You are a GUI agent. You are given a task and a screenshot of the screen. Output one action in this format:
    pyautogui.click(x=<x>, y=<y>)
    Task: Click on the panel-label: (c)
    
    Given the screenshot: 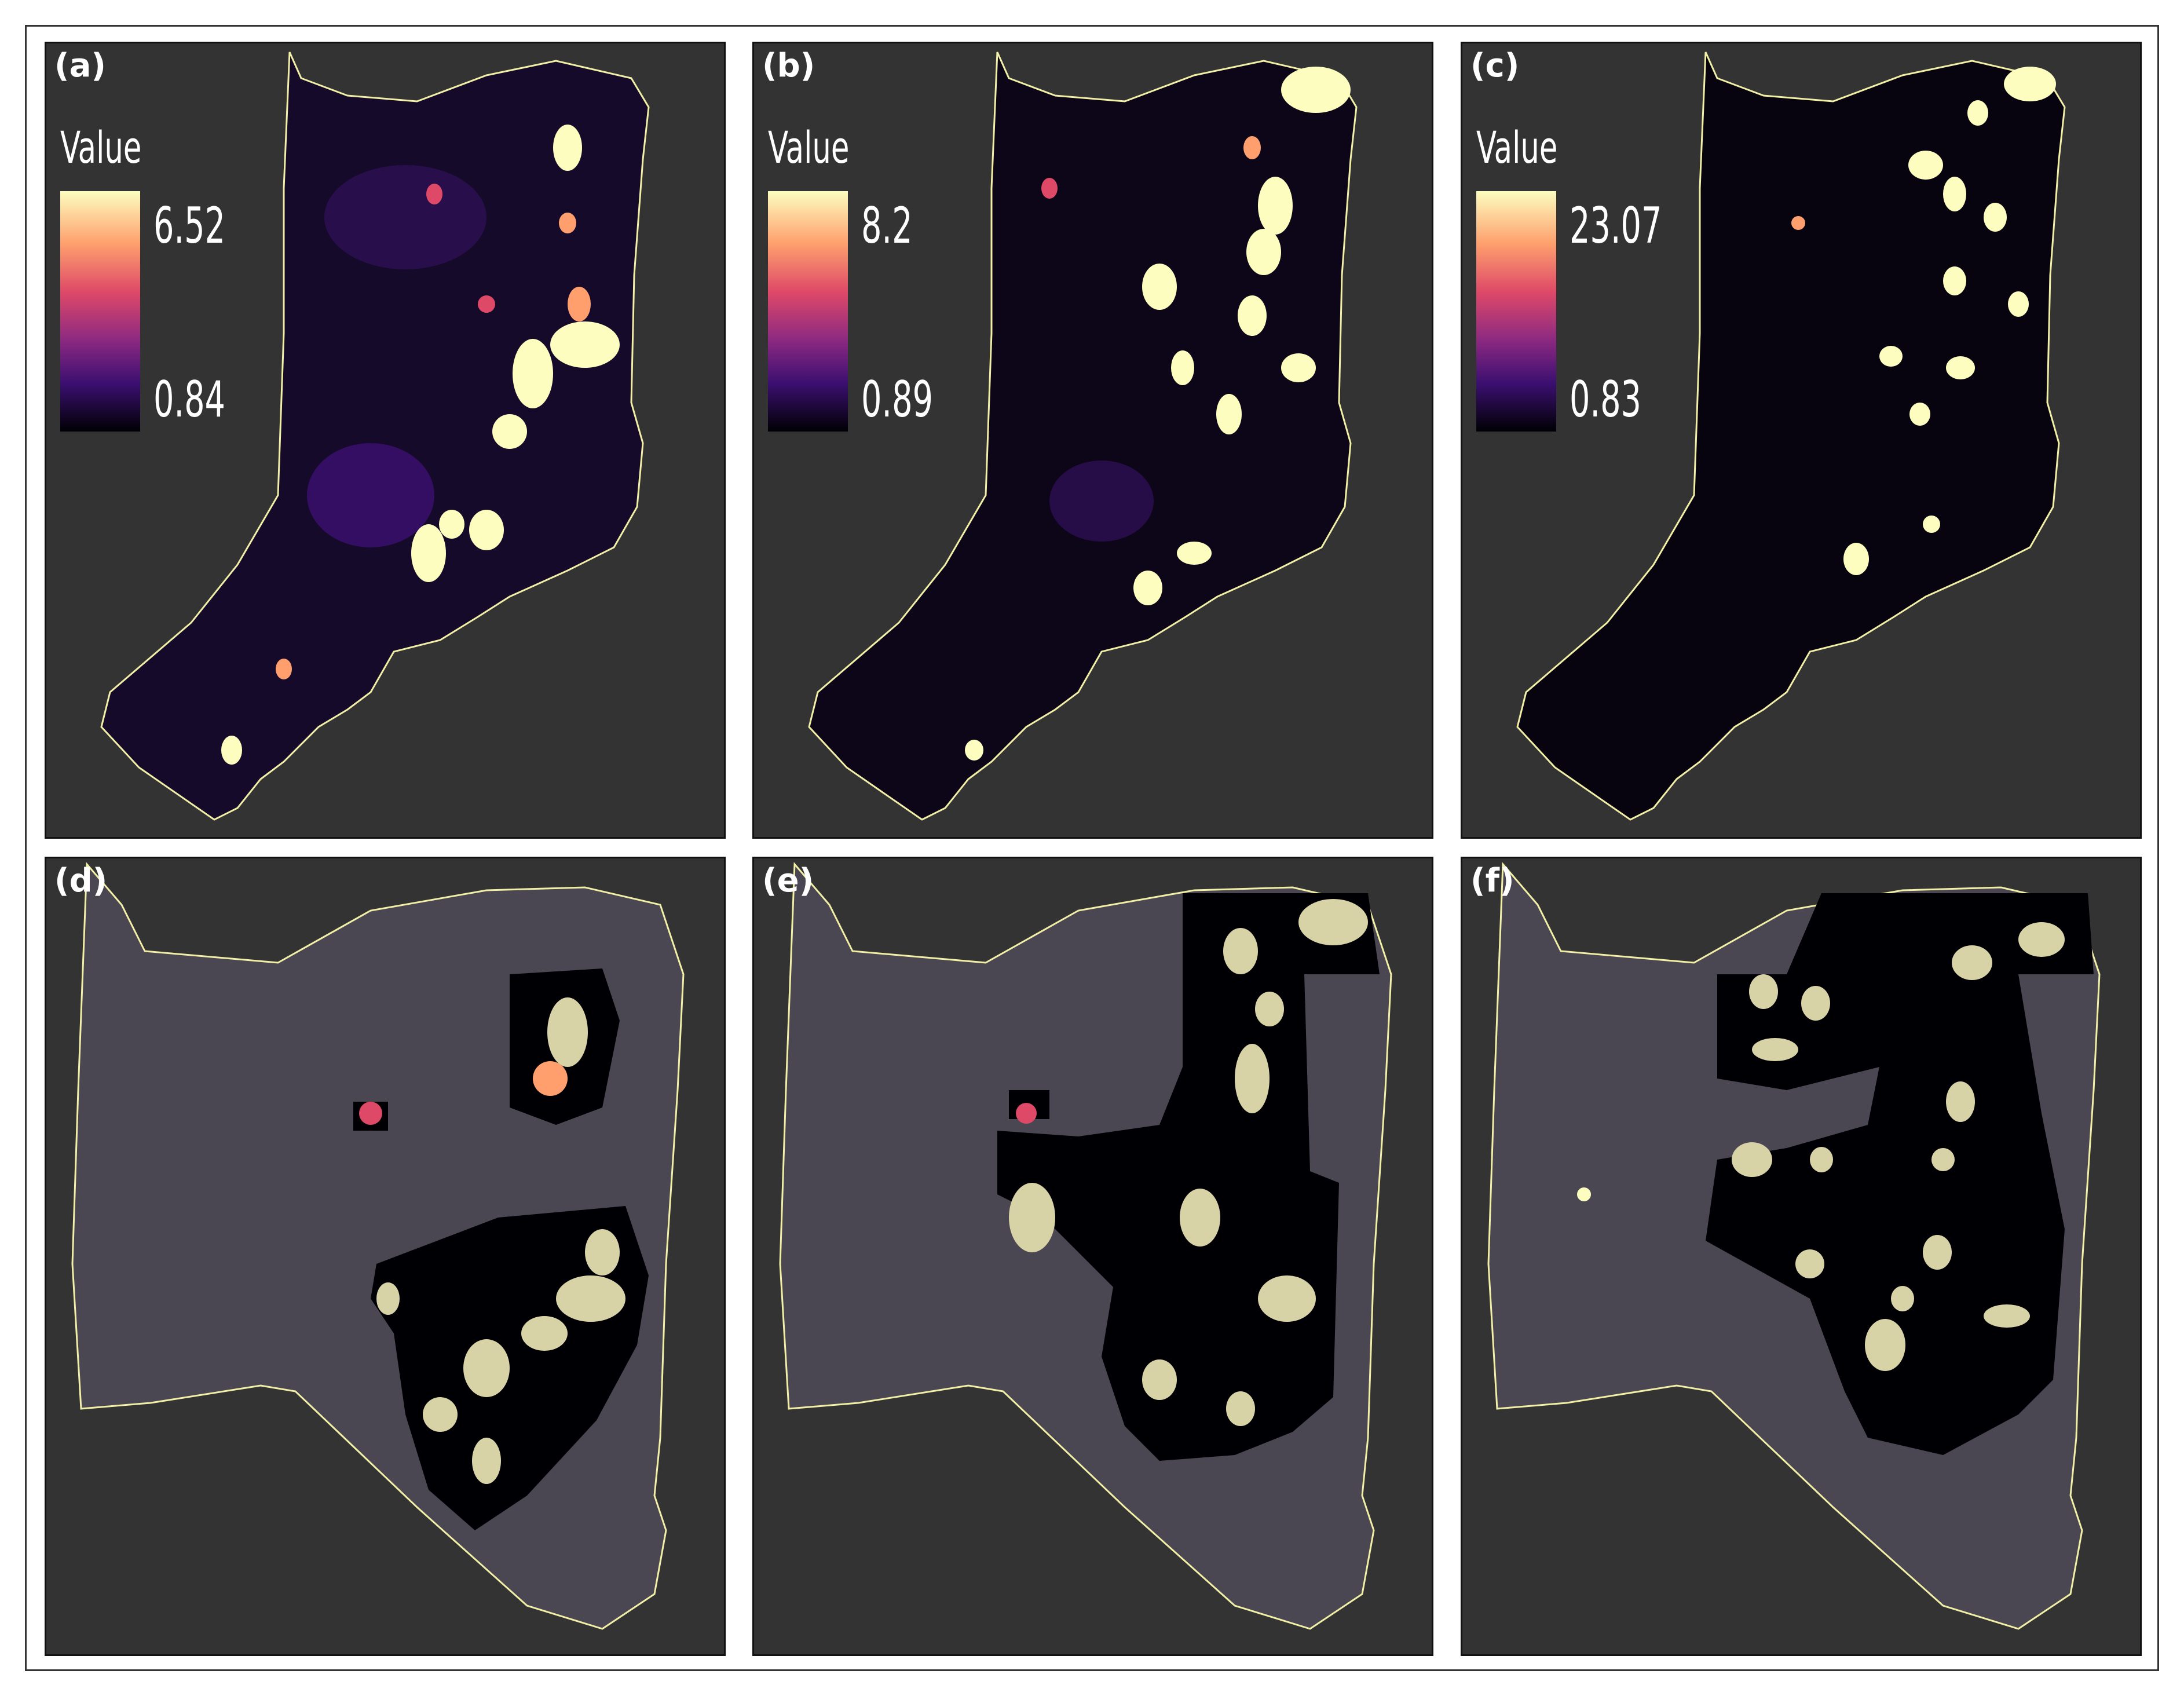 What is the action you would take?
    pyautogui.click(x=1495, y=66)
    